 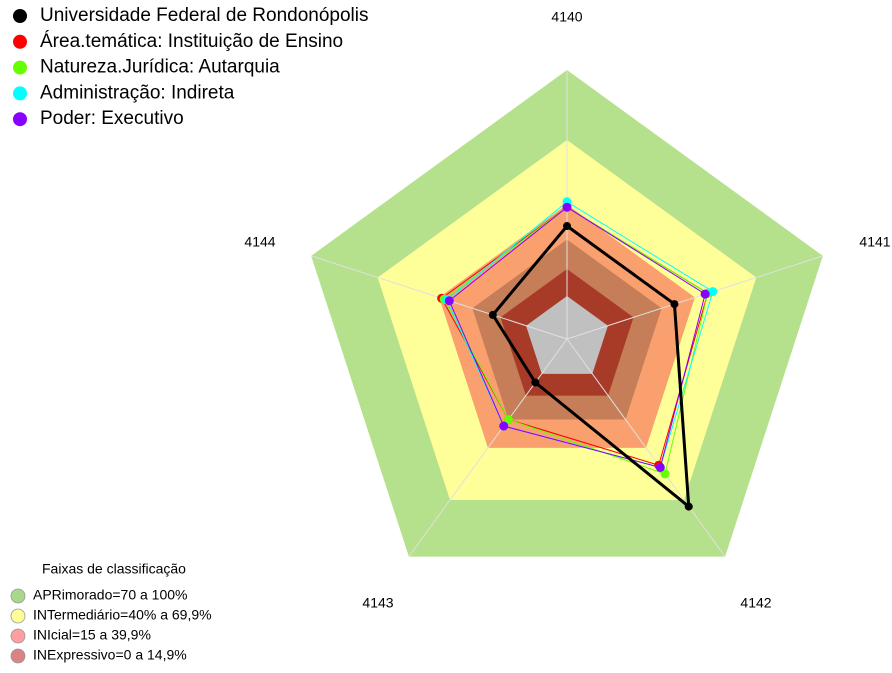 What do you see at coordinates (137, 92) in the screenshot?
I see `legend-label: Administração: Indireta` at bounding box center [137, 92].